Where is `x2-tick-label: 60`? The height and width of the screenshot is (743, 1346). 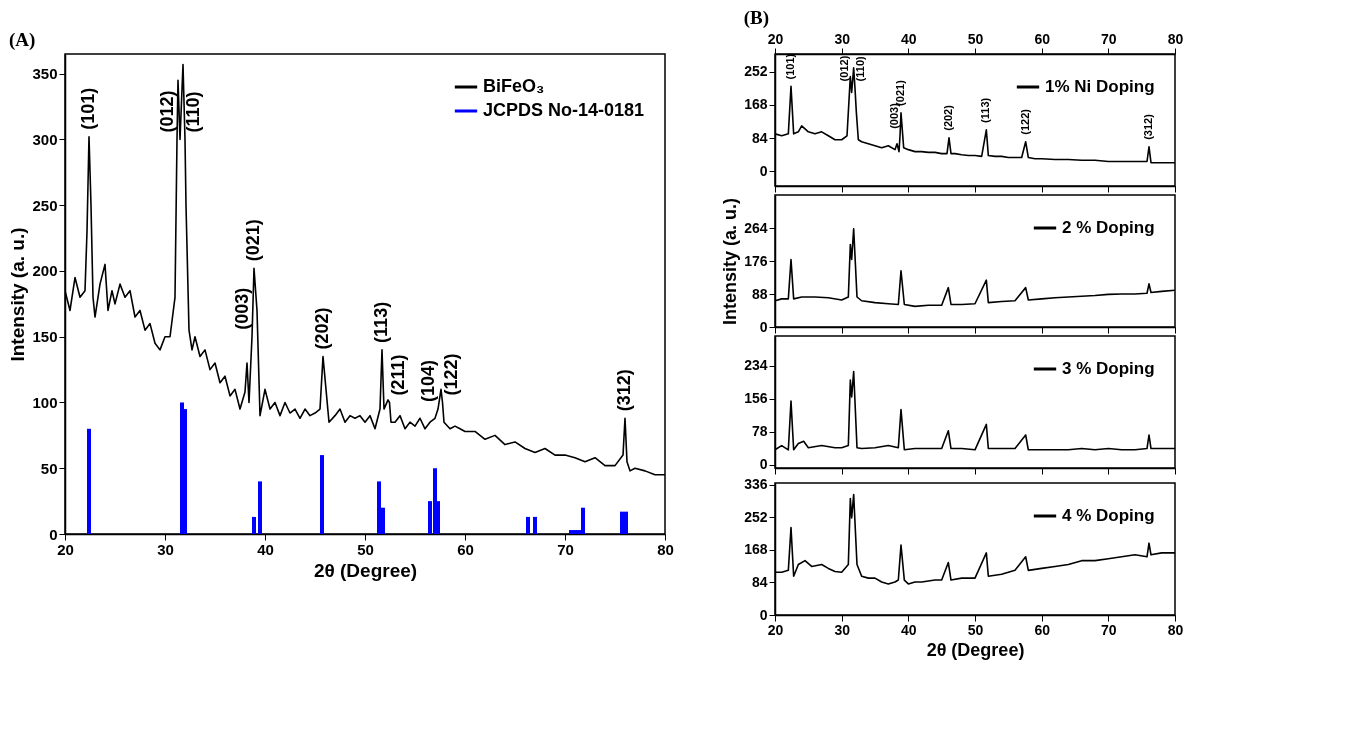
x2-tick-label: 60 is located at coordinates (1042, 38).